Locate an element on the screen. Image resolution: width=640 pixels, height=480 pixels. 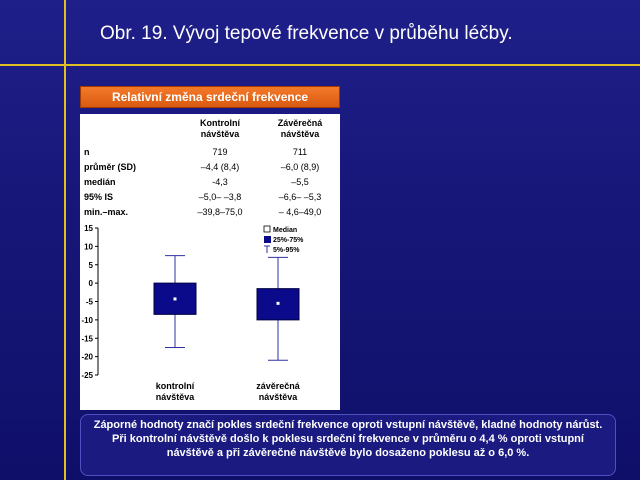
legend-label: 5%-95% is located at coordinates (286, 250).